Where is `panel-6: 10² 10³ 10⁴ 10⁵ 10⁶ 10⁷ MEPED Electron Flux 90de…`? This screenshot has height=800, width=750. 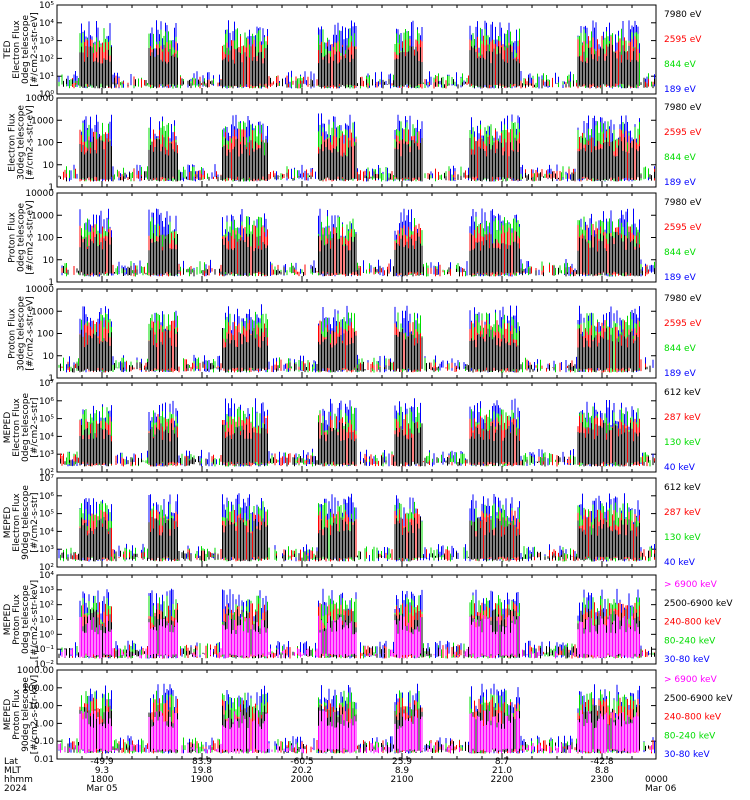 panel-6: 10² 10³ 10⁴ 10⁵ 10⁶ 10⁷ MEPED Electron Flux 90de… is located at coordinates (352, 523).